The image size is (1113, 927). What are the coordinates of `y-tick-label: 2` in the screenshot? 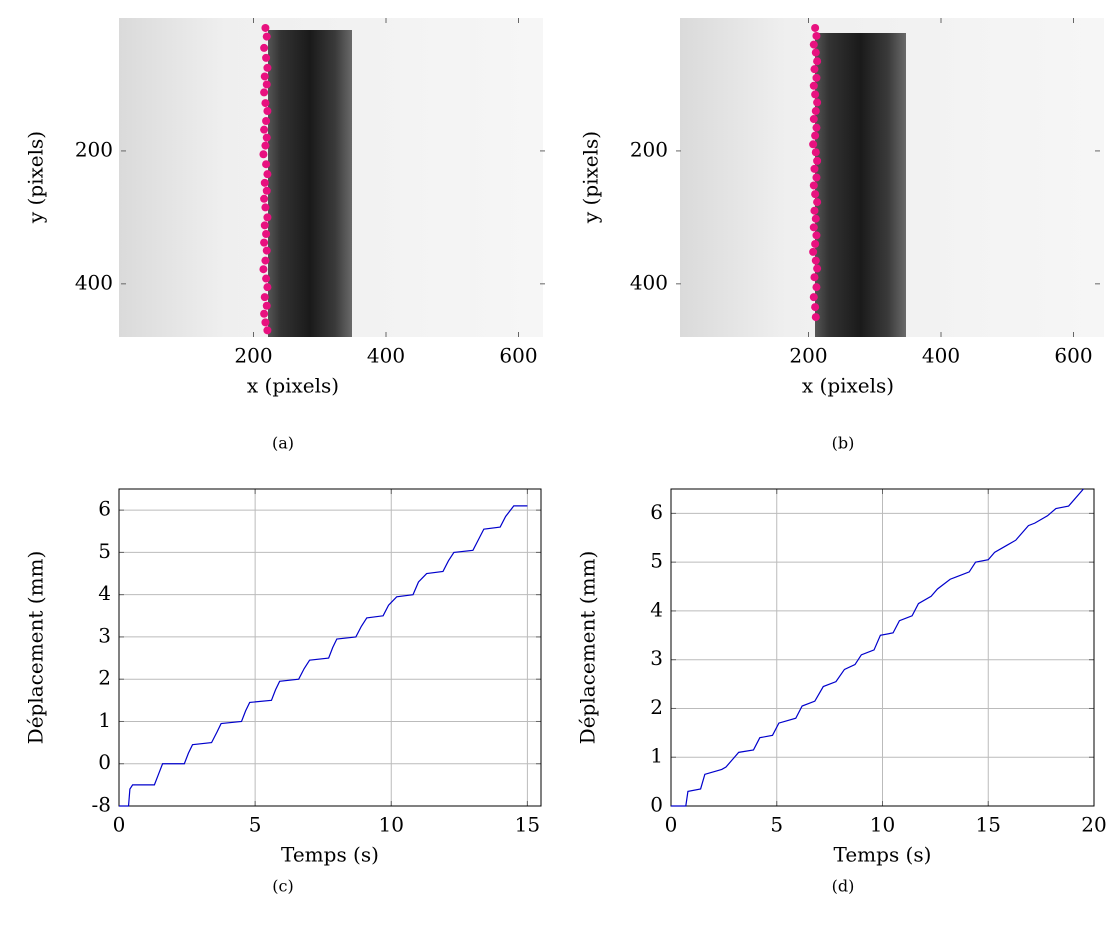 It's located at (104, 678).